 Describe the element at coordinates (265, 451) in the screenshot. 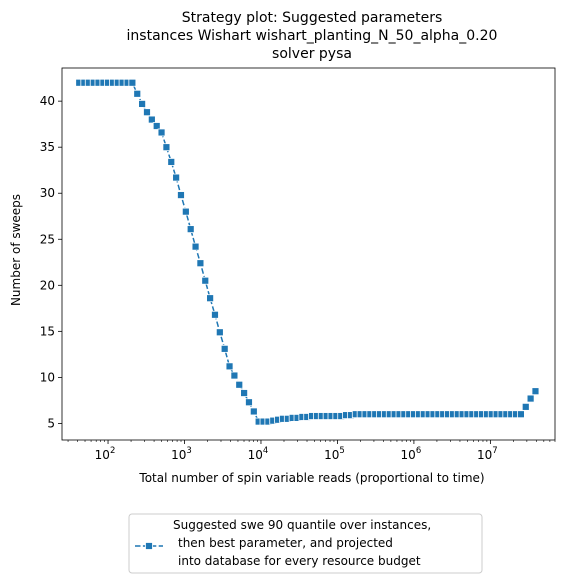

I see `x-tick-label-exponent: 4` at that location.